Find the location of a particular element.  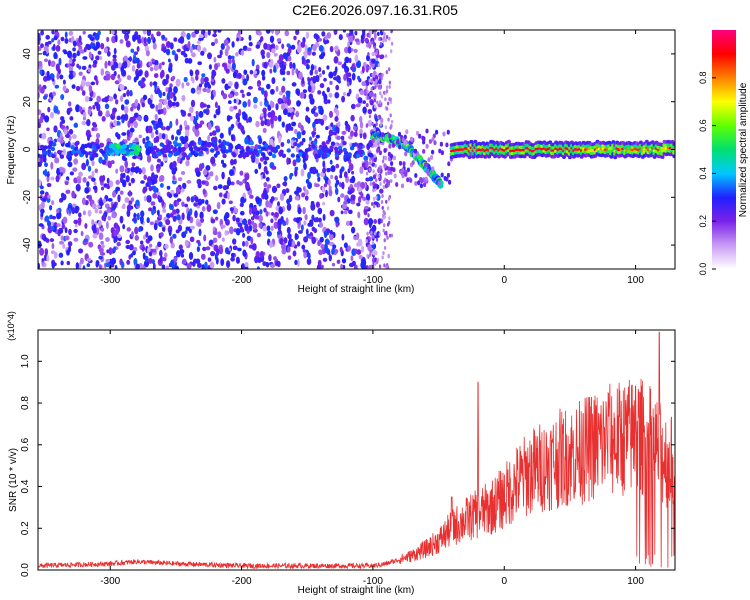

y-tick-label: -40 is located at coordinates (27, 244).